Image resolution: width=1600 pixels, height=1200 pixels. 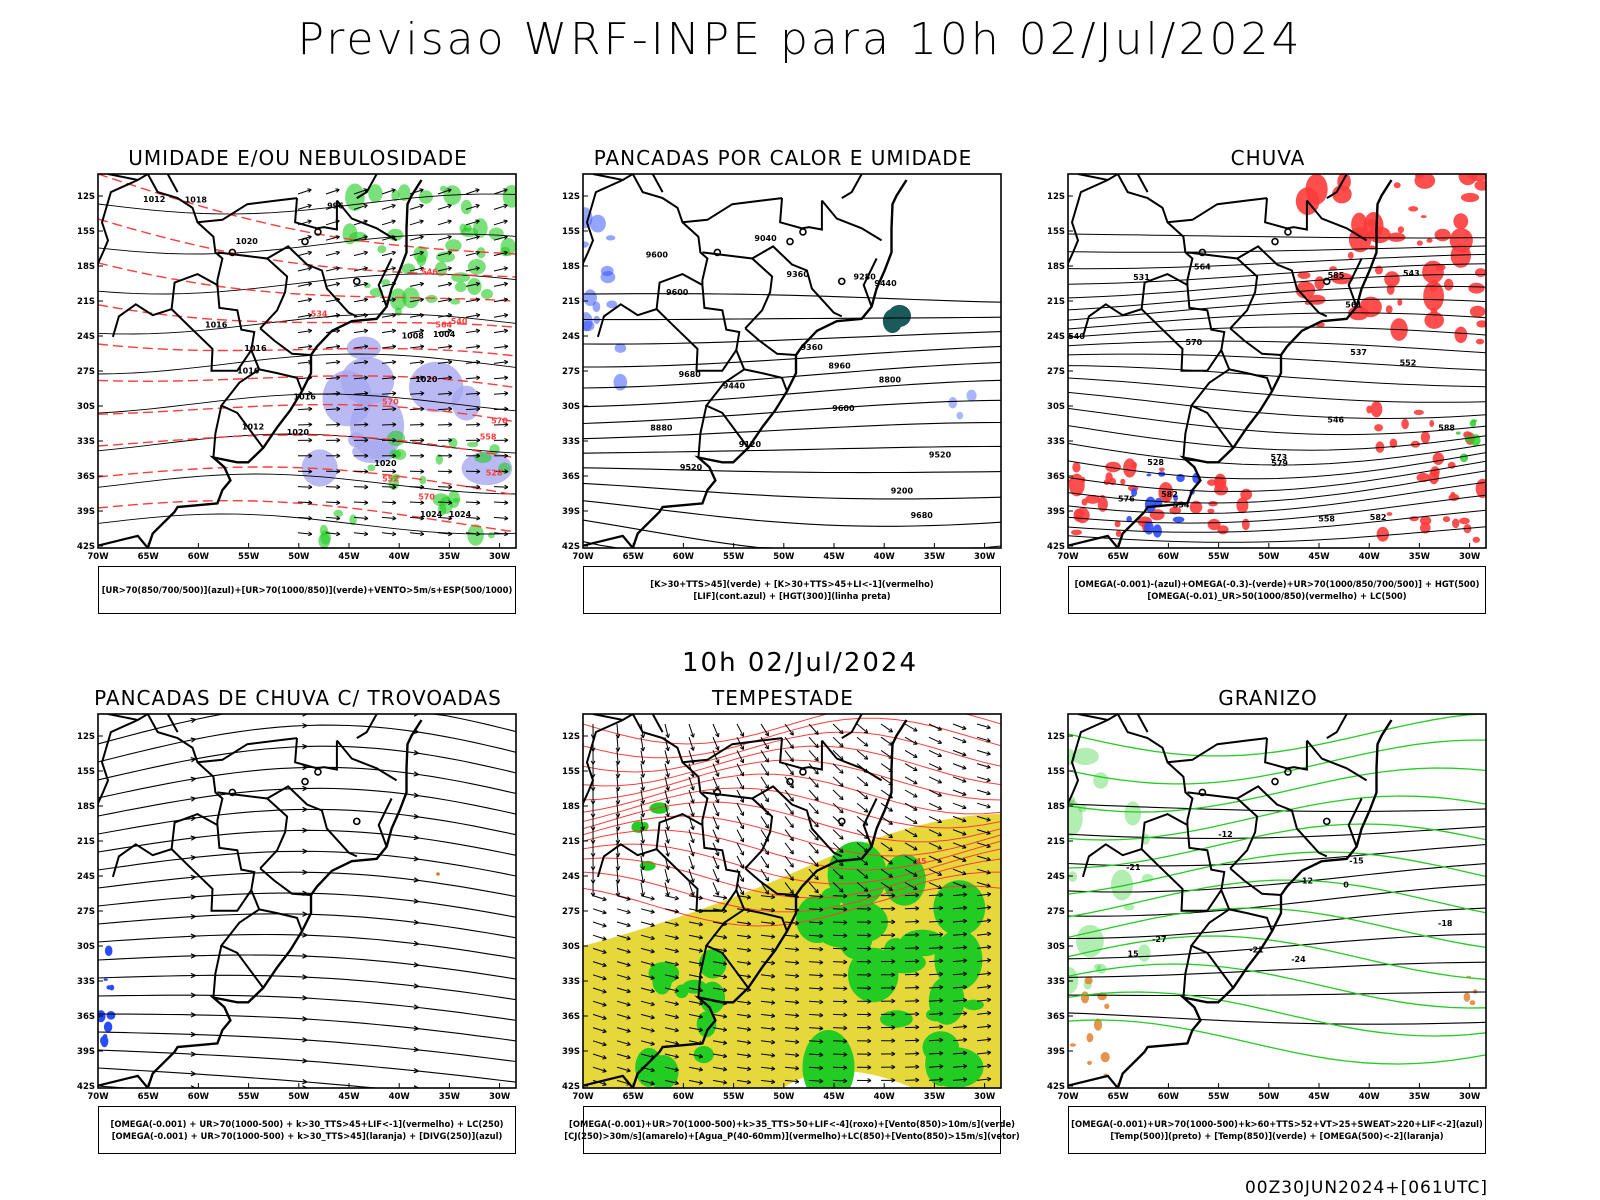 I want to click on contour-label: 528, so click(x=494, y=472).